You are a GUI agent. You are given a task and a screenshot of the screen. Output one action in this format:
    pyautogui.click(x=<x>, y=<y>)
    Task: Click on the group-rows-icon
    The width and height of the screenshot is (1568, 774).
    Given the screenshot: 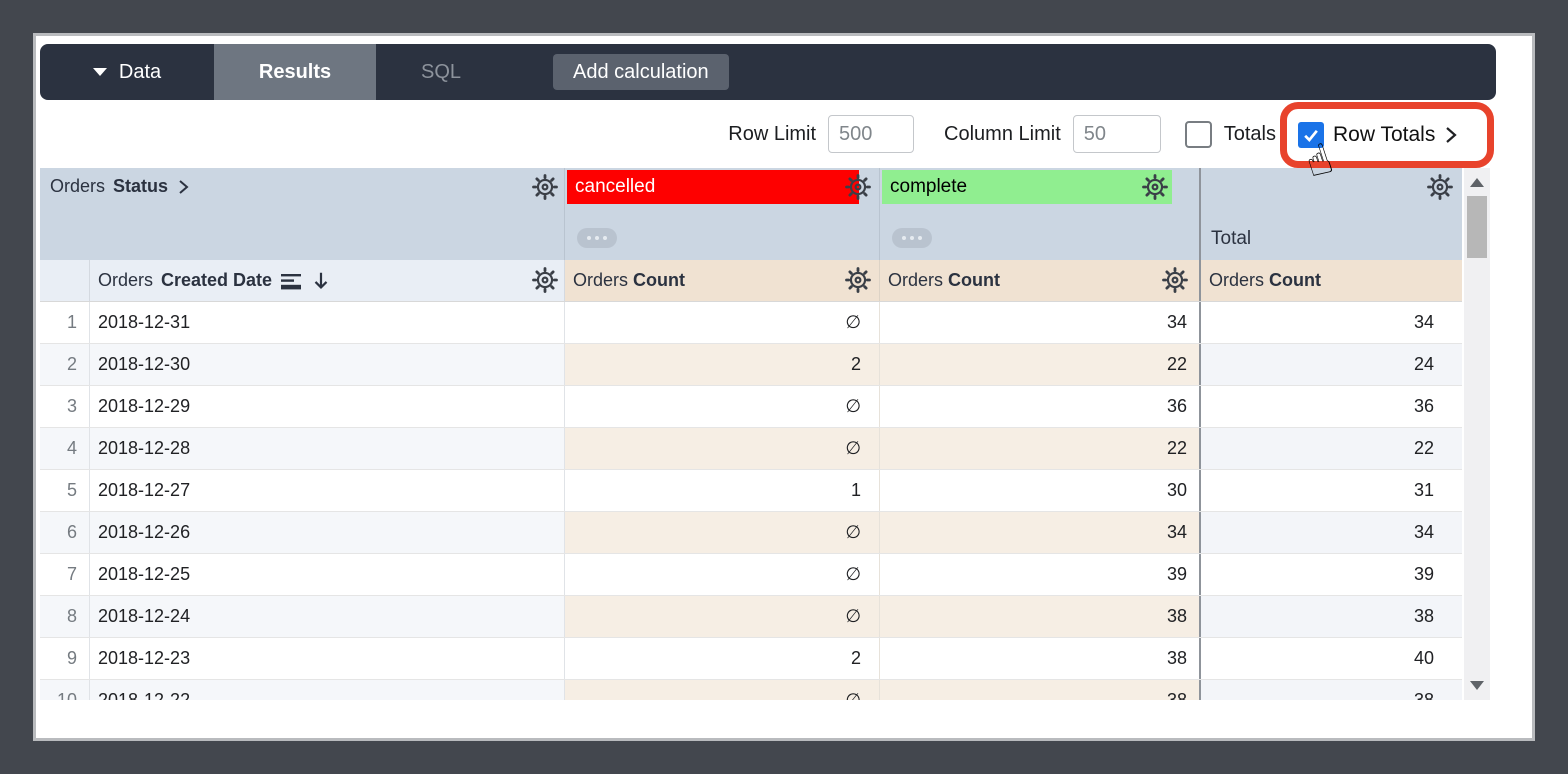 What is the action you would take?
    pyautogui.click(x=291, y=281)
    